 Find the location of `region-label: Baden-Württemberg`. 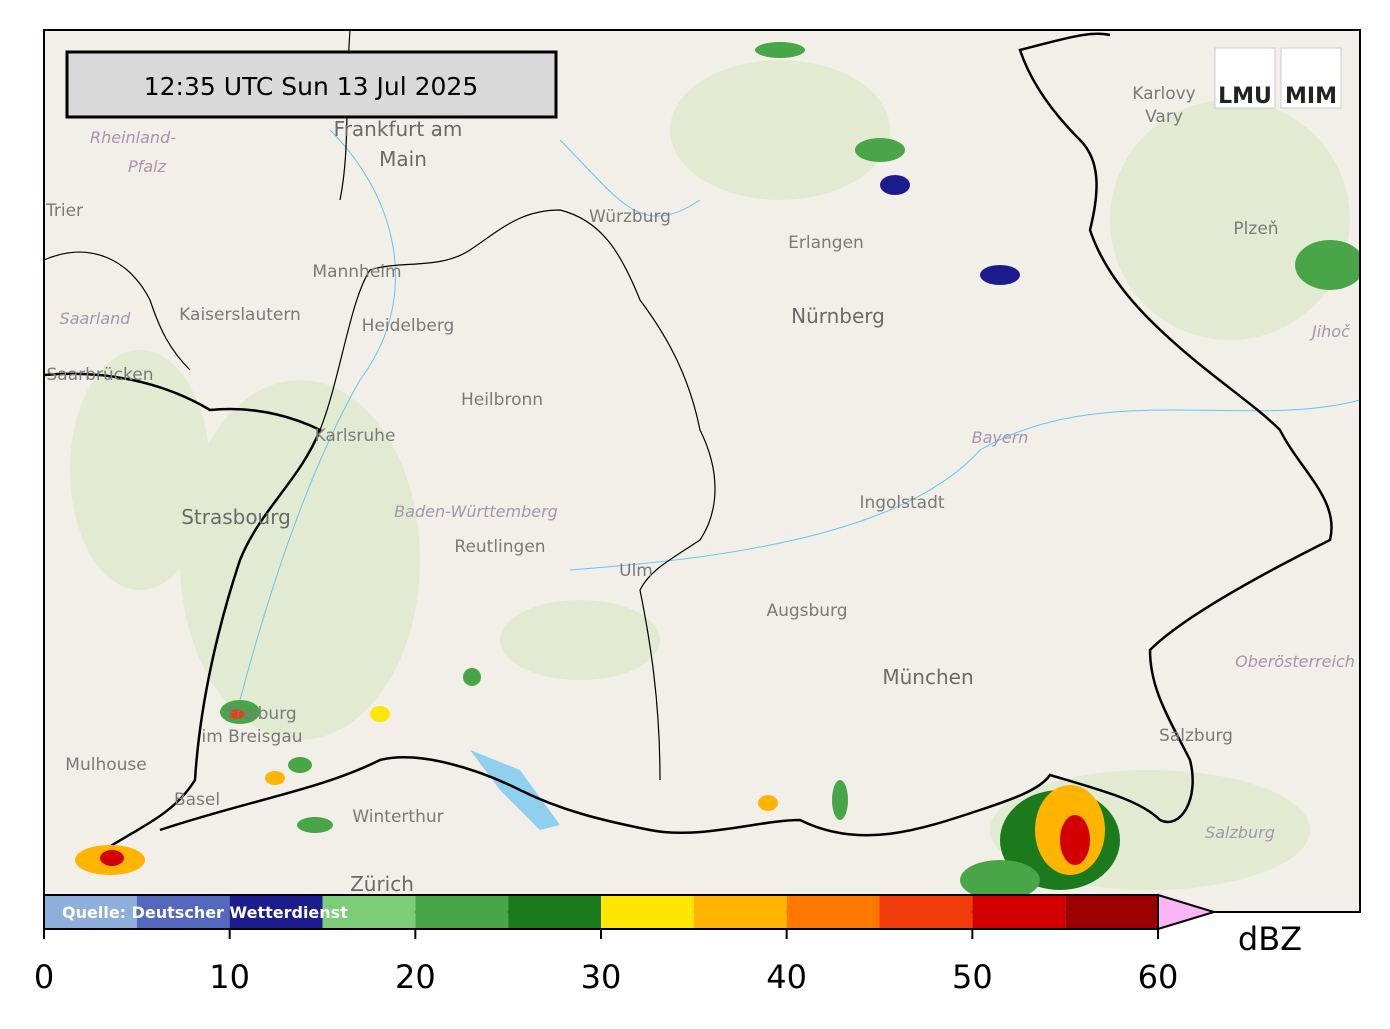

region-label: Baden-Württemberg is located at coordinates (476, 511).